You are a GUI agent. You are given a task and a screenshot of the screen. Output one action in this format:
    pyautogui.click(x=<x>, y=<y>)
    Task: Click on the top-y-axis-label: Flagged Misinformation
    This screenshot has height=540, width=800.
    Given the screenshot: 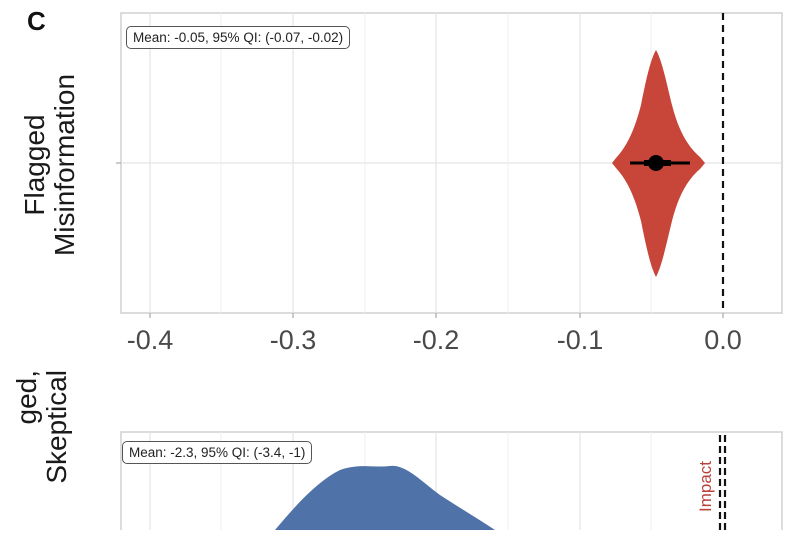 What is the action you would take?
    pyautogui.click(x=49, y=165)
    